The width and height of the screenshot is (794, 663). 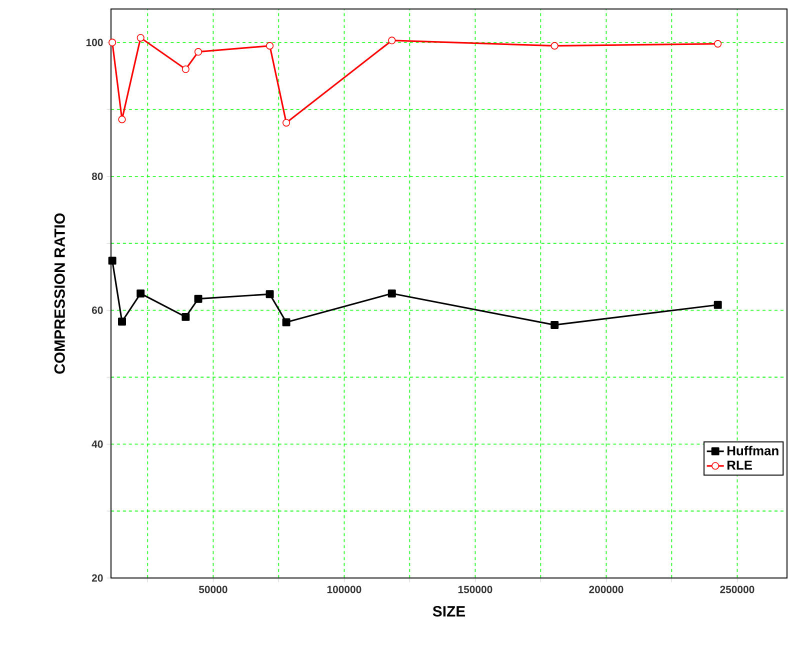 I want to click on y-tick-label: 40, so click(x=97, y=444).